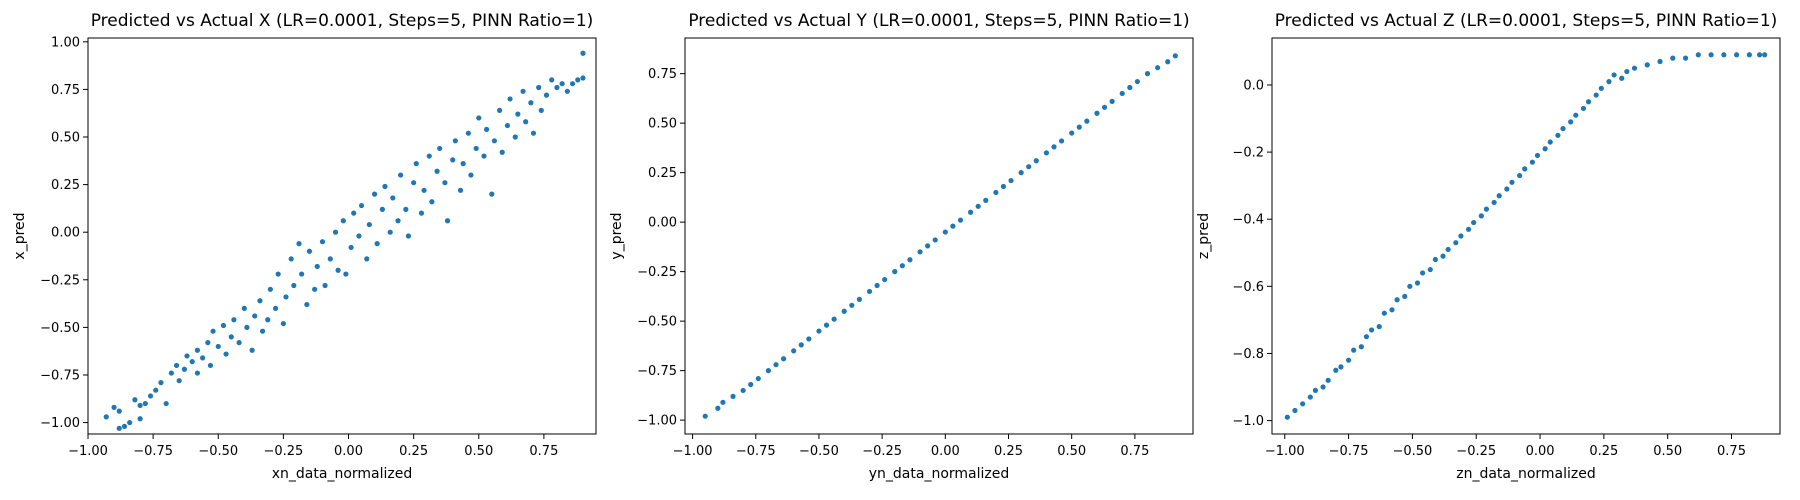 This screenshot has width=1800, height=500. Describe the element at coordinates (1248, 287) in the screenshot. I see `y-tick-label: −0.6` at that location.